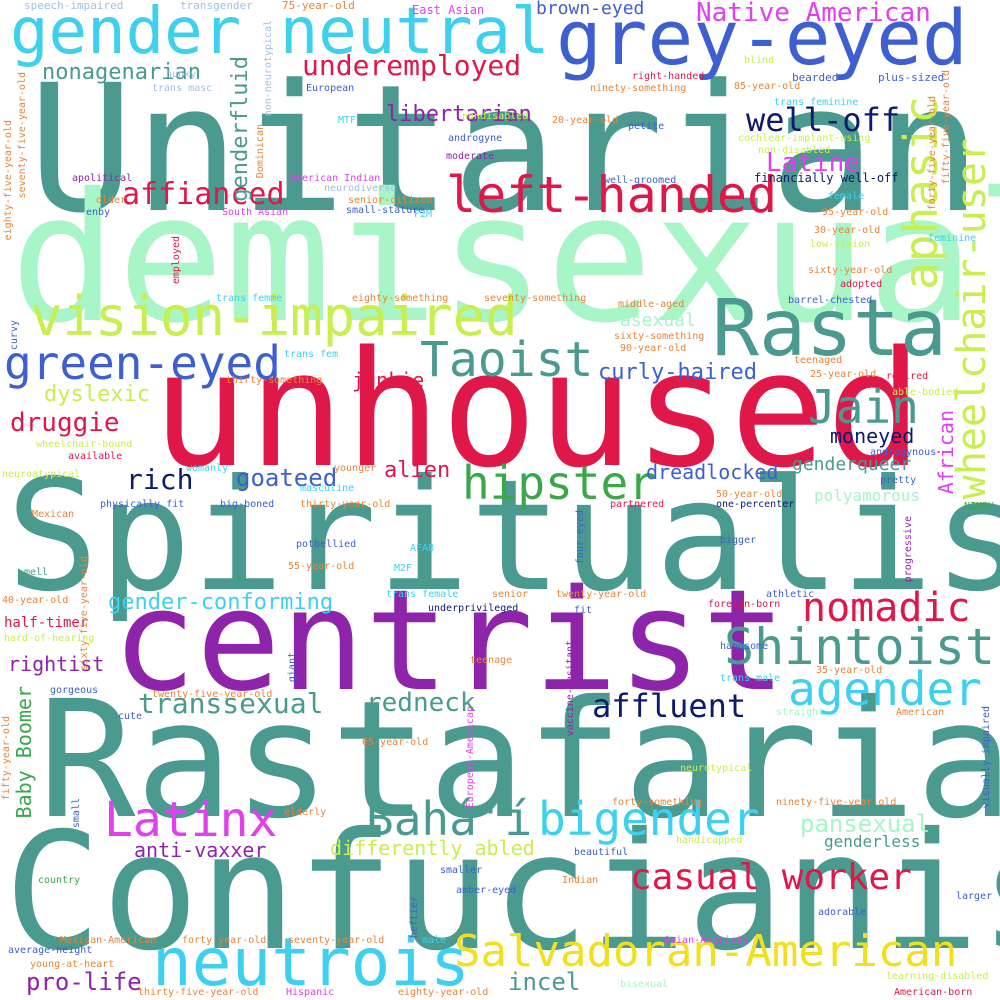 This screenshot has width=1000, height=1000. I want to click on word: Salvadoran-American, so click(706, 951).